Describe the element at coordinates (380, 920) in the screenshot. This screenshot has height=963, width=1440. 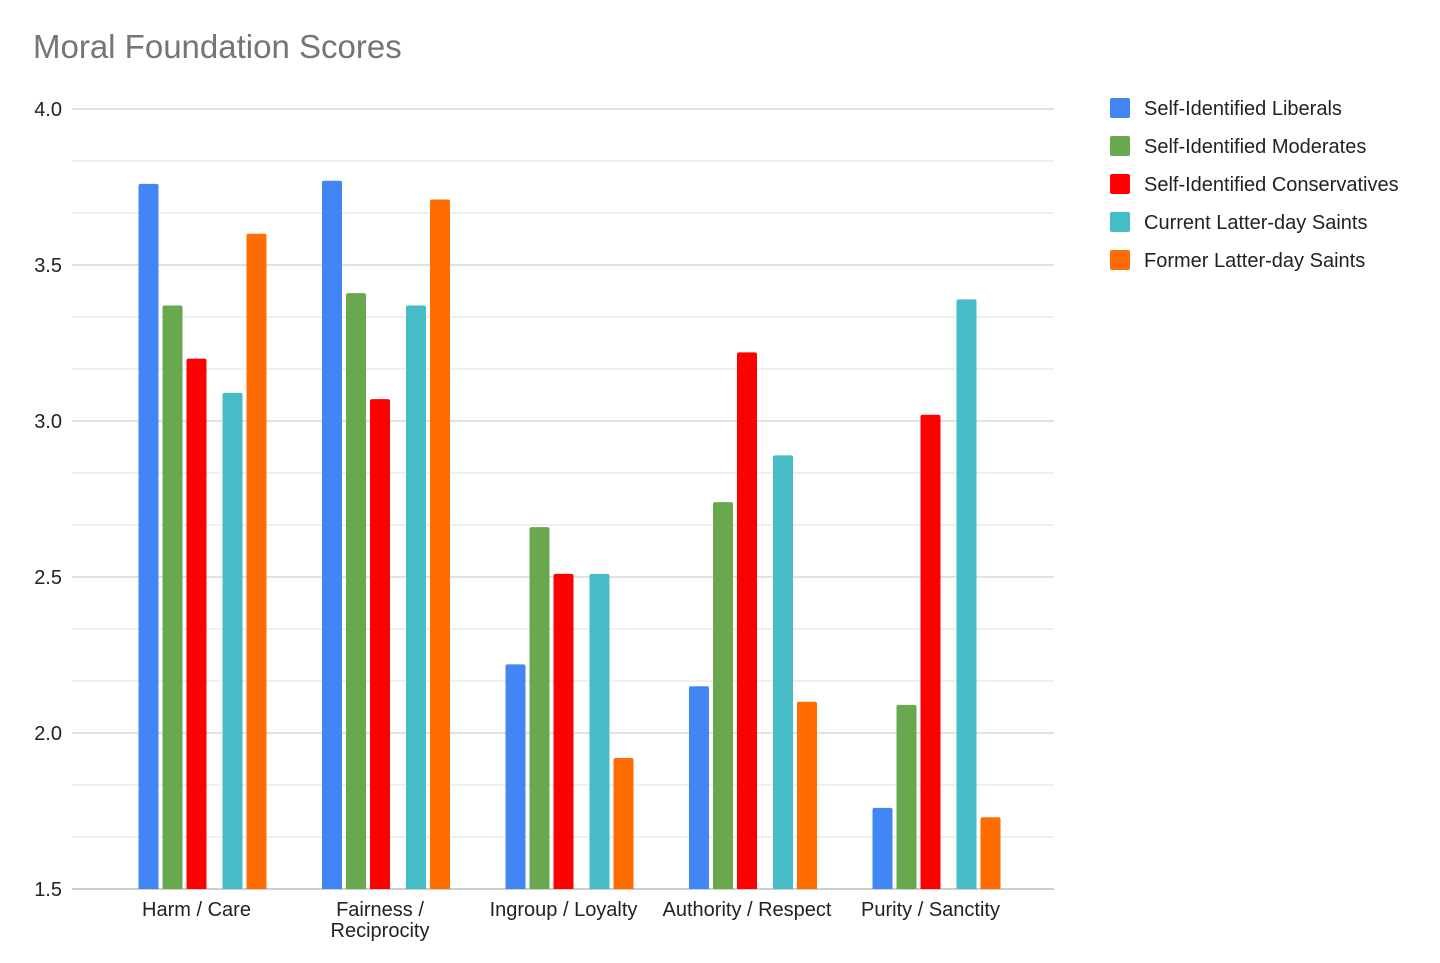
I see `x-category-label: Fairness / Reciprocity` at that location.